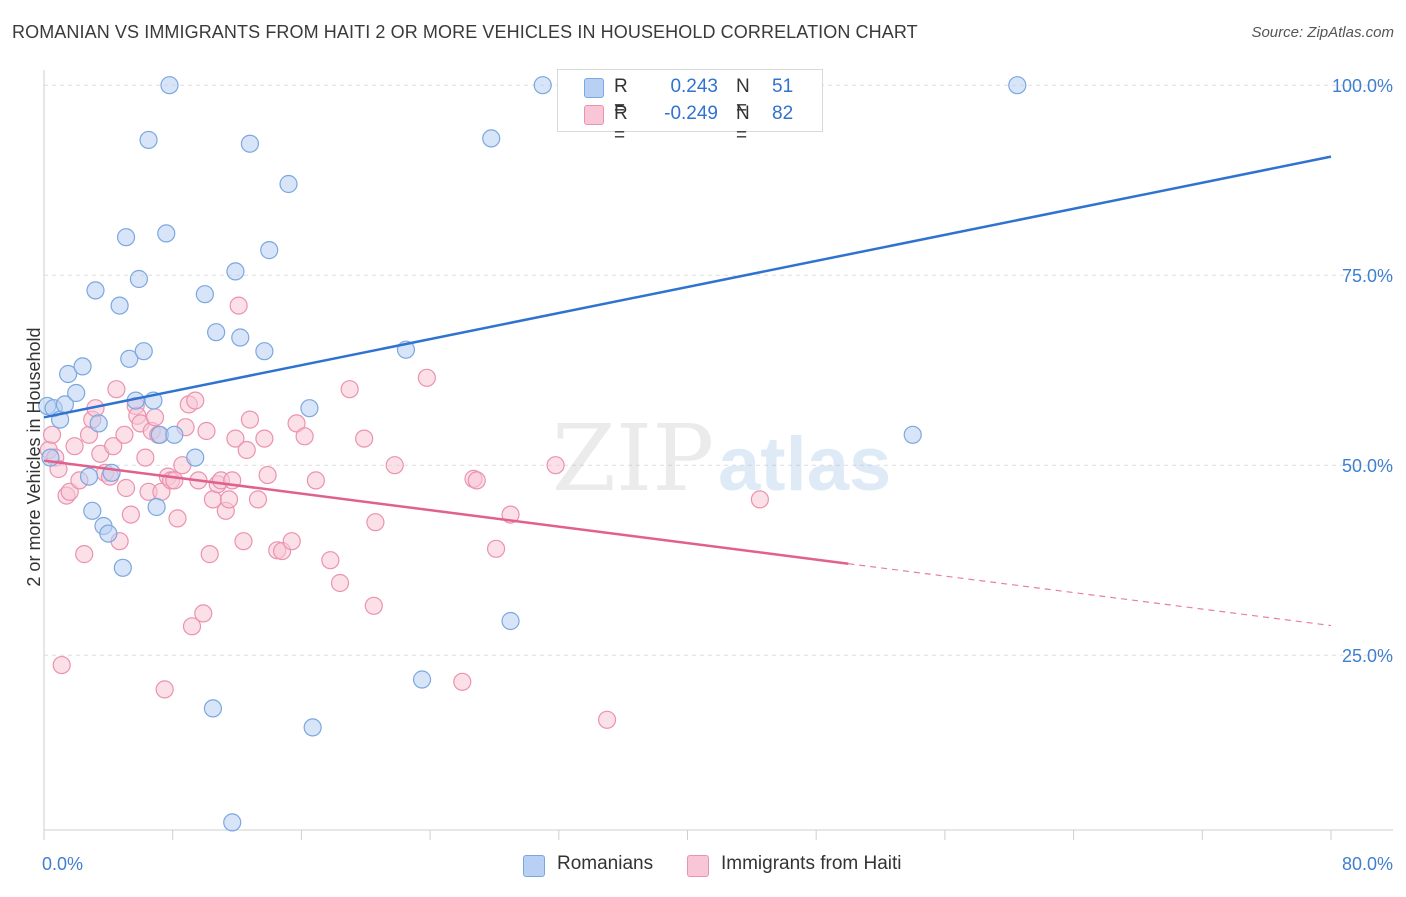 The image size is (1406, 897). What do you see at coordinates (621, 124) in the screenshot?
I see `legend-r-label: R =` at bounding box center [621, 124].